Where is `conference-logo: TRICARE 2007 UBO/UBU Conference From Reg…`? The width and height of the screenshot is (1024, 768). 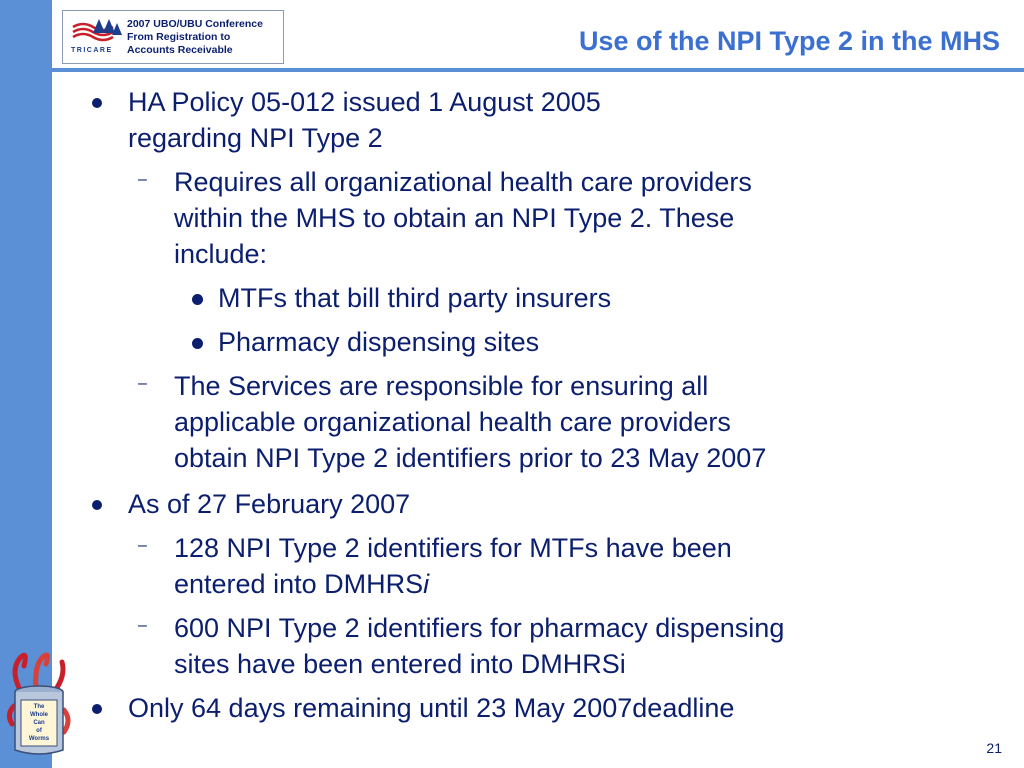 conference-logo: TRICARE 2007 UBO/UBU Conference From Reg… is located at coordinates (173, 37).